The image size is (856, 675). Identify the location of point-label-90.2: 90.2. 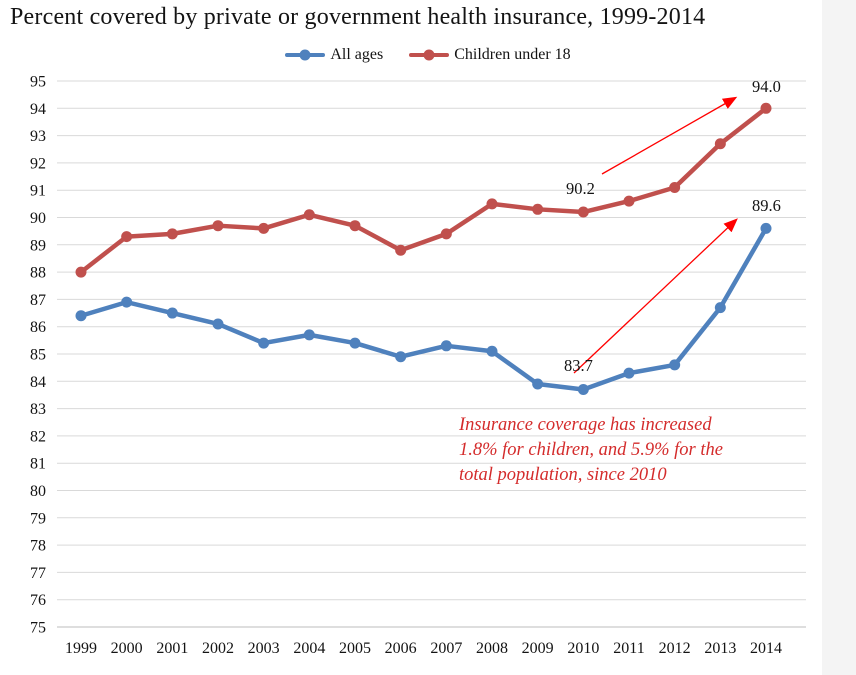
(580, 188).